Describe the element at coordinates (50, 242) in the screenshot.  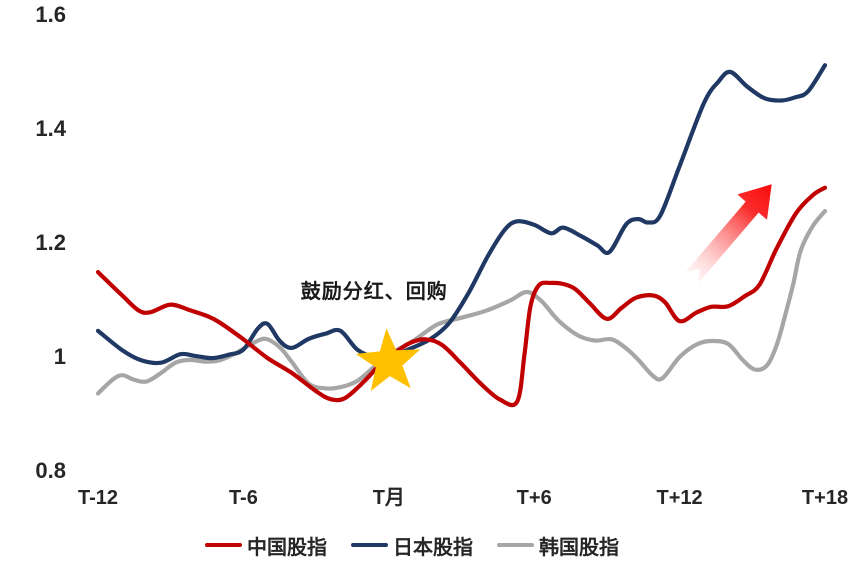
I see `y-tick-label: 1.2` at that location.